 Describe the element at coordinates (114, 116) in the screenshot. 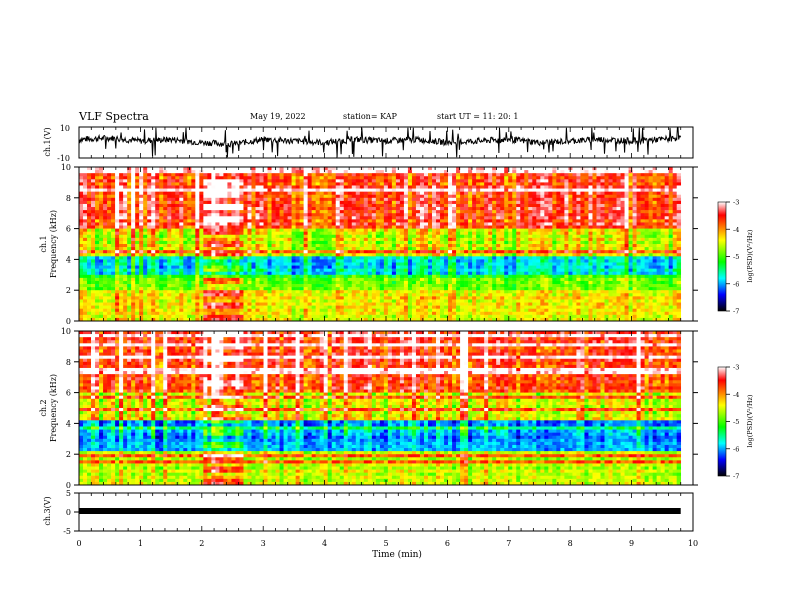

I see `figure-title: VLF Spectra` at that location.